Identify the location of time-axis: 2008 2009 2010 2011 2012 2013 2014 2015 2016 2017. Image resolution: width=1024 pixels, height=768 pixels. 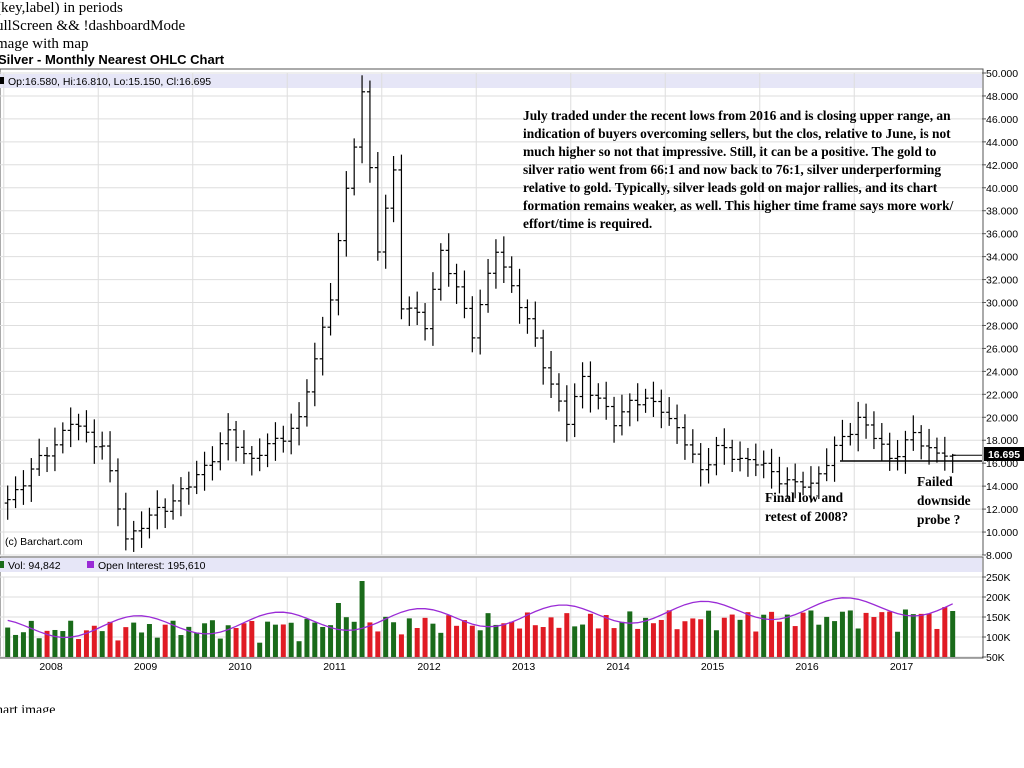
(476, 667).